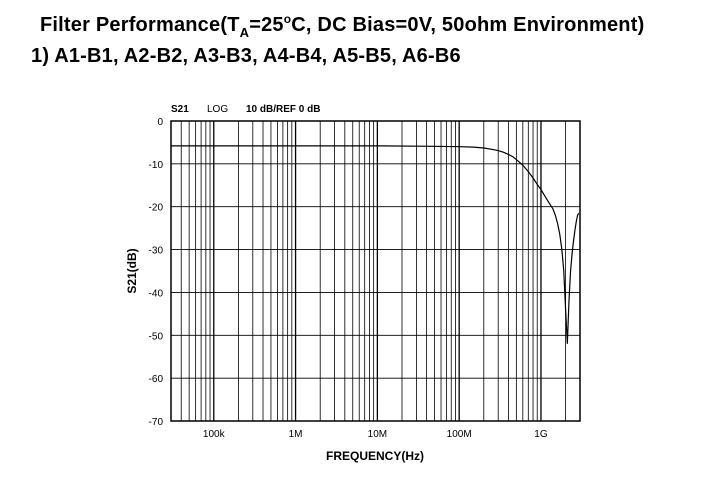 The height and width of the screenshot is (479, 717). Describe the element at coordinates (287, 19) in the screenshot. I see `title-superscript: o` at that location.